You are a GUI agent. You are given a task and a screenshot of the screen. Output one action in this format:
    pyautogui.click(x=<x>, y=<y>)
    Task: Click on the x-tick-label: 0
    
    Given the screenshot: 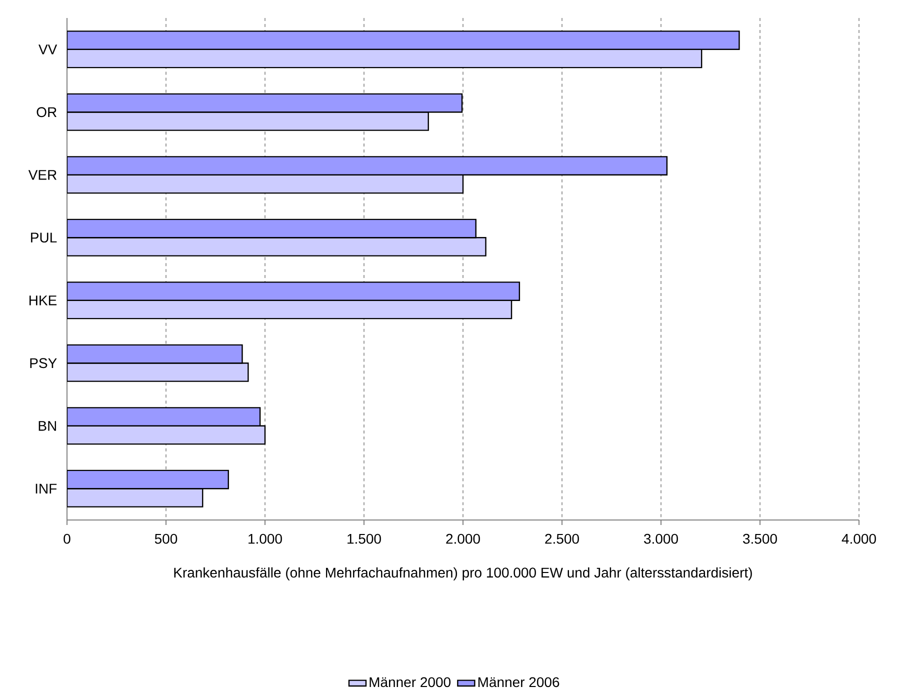 What is the action you would take?
    pyautogui.click(x=67, y=539)
    